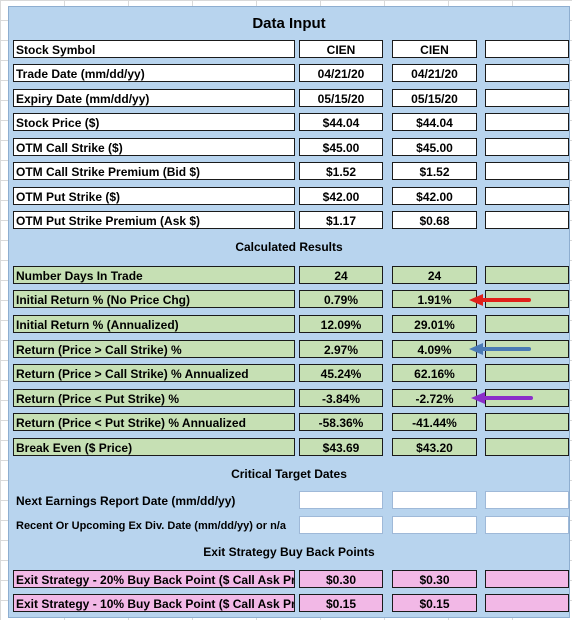 The height and width of the screenshot is (620, 572). I want to click on input-label: Stock Price ($), so click(154, 122).